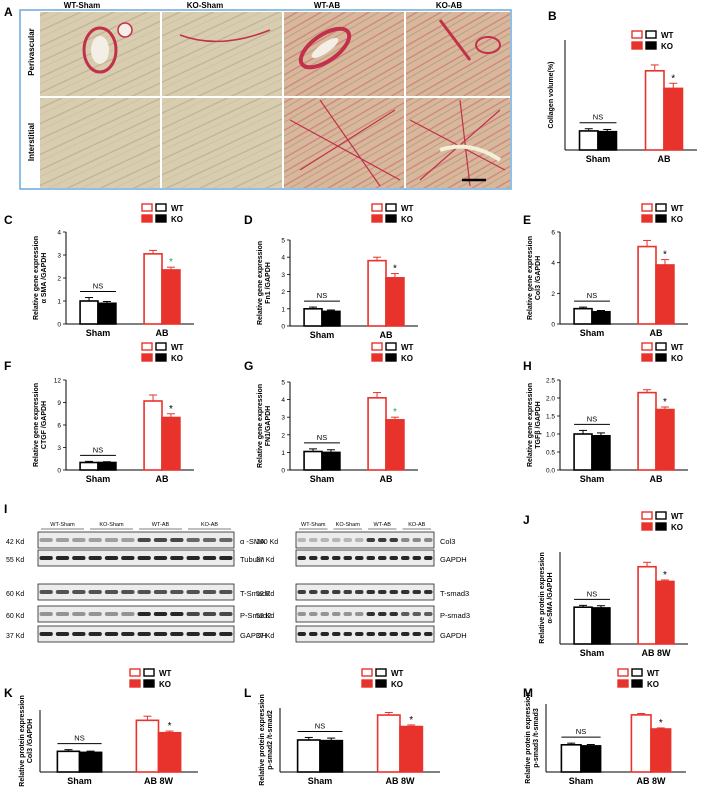 This screenshot has width=709, height=792. I want to click on y-axis-label: Relative gene expressionFn1 /GAPDH, so click(264, 283).